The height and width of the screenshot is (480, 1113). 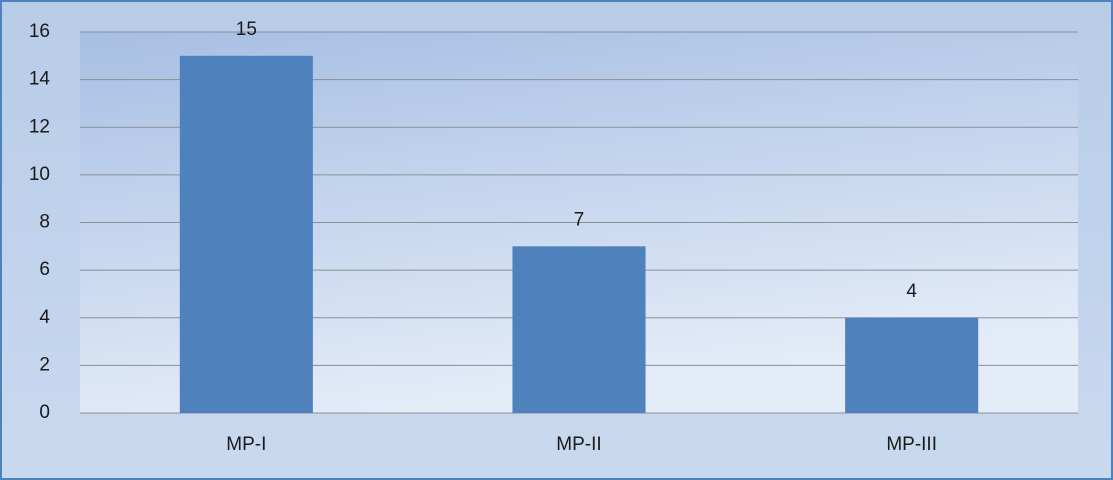 I want to click on y-tick-label: 8, so click(x=44, y=222).